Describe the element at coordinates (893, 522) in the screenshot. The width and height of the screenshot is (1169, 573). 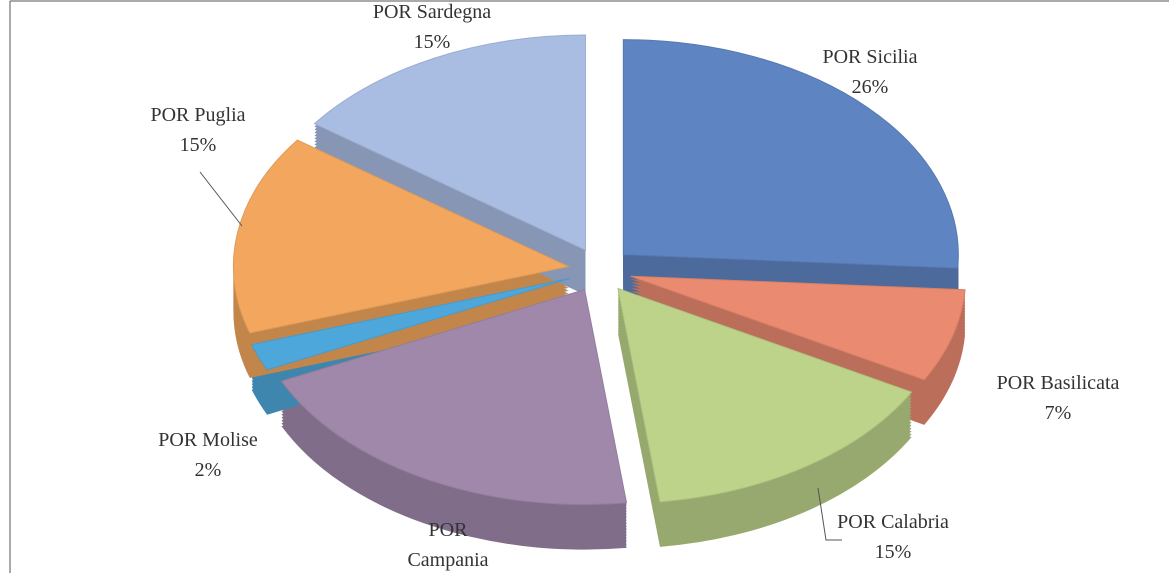
I see `category-label: POR Calabria` at that location.